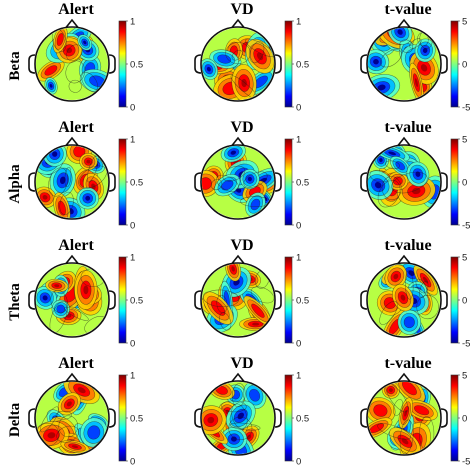  I want to click on row-label: Beta, so click(15, 66).